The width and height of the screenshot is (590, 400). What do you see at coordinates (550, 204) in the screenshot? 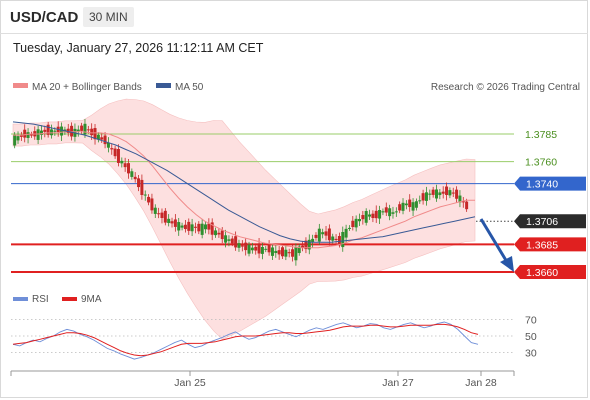
I see `level-labels: 1.3785 1.3760 1.3740 1.3685 1.3660 1.3706` at bounding box center [550, 204].